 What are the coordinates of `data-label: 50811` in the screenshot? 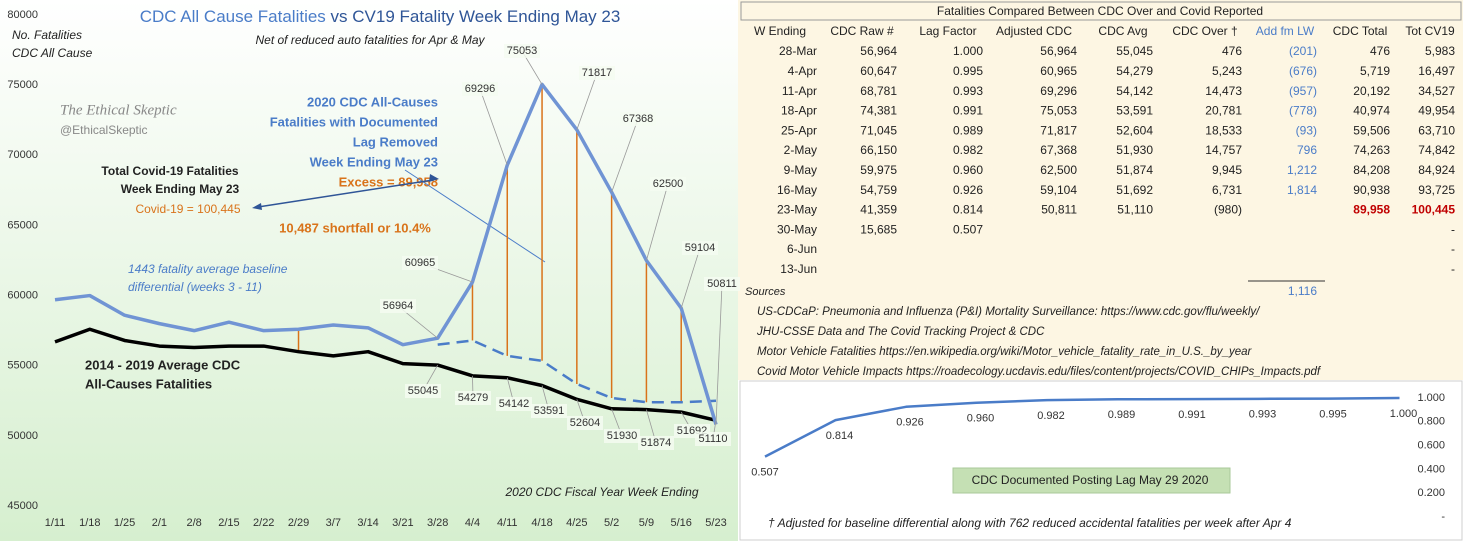 It's located at (722, 284).